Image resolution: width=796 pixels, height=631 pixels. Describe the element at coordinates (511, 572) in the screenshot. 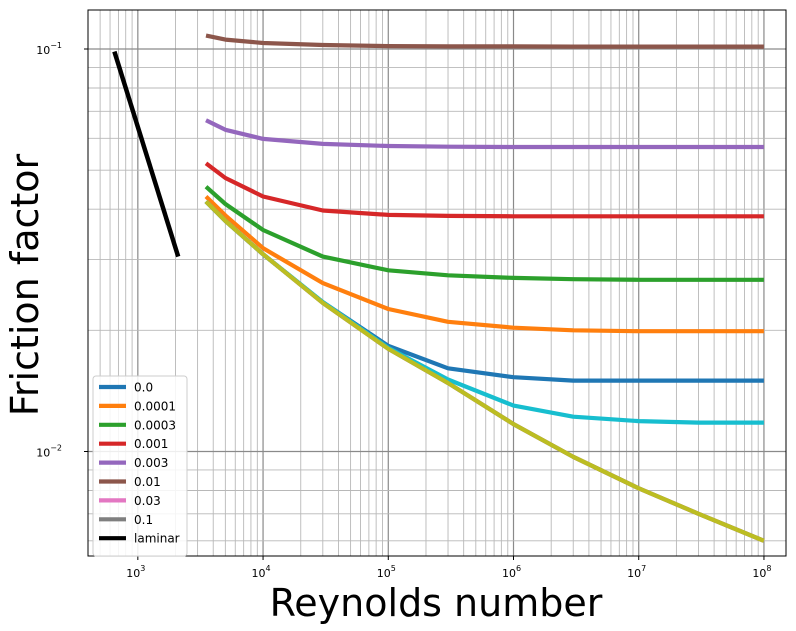

I see `x-tick-label: 10⁶` at that location.